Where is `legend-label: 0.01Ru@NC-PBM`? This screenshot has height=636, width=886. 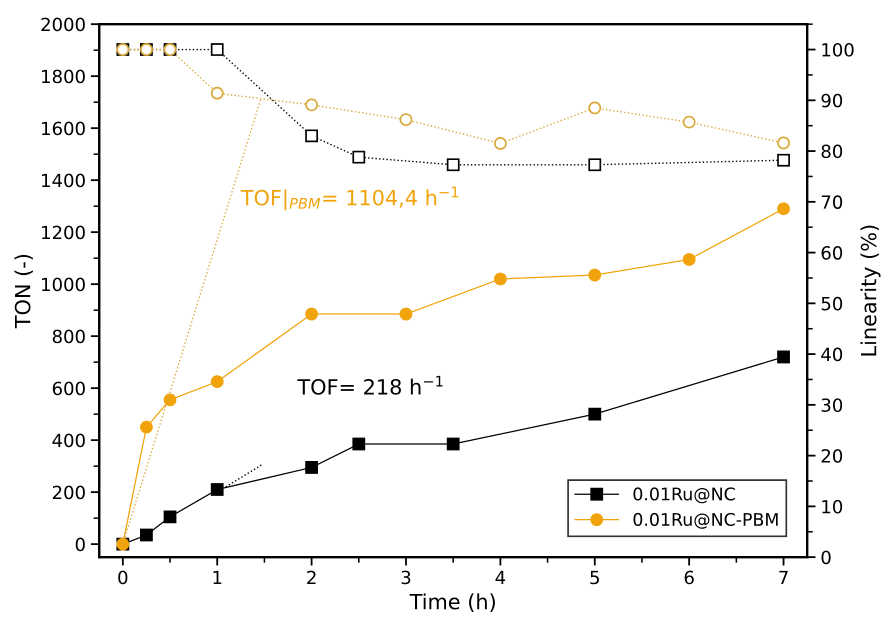
legend-label: 0.01Ru@NC-PBM is located at coordinates (705, 520).